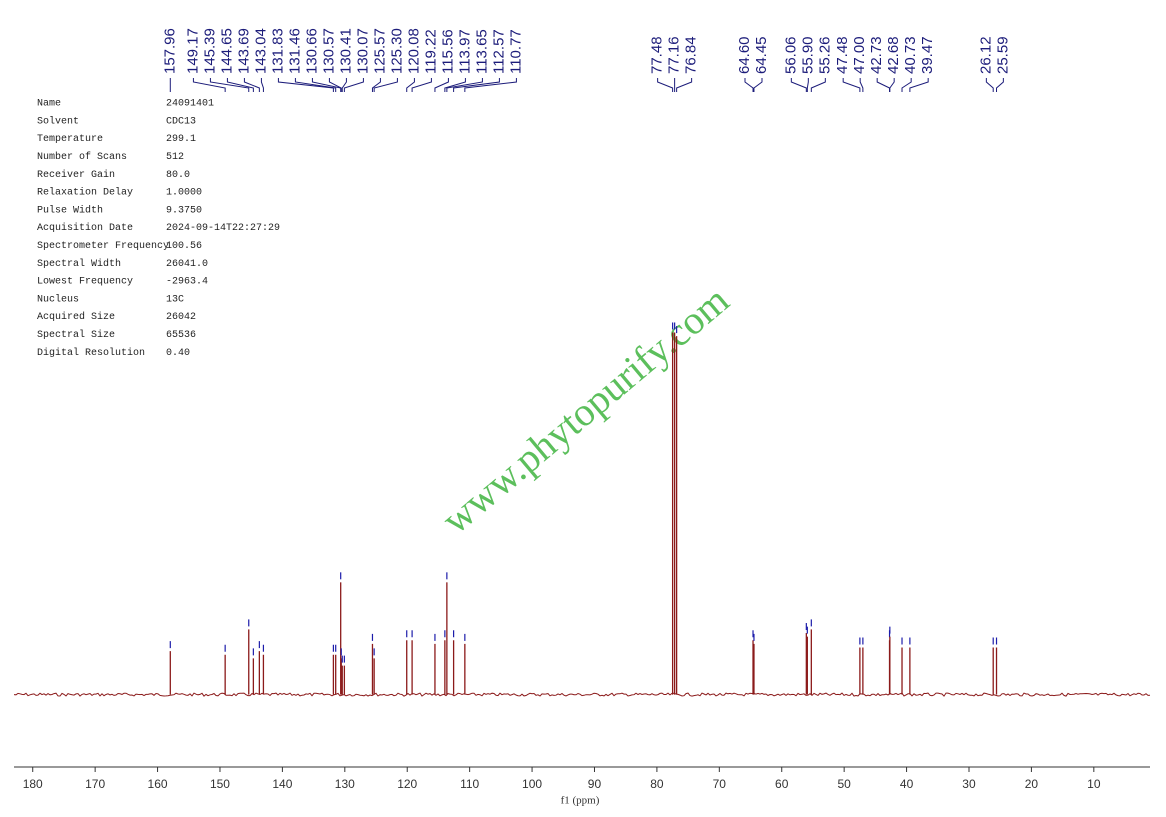 Image resolution: width=1166 pixels, height=817 pixels. Describe the element at coordinates (657, 55) in the screenshot. I see `peak-label: 77.48` at that location.